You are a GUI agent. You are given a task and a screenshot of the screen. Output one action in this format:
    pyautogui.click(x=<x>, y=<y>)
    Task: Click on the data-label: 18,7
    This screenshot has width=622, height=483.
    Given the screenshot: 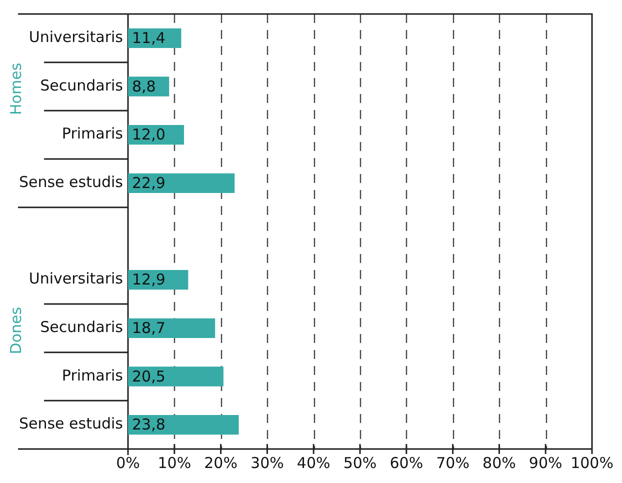 What is the action you would take?
    pyautogui.click(x=149, y=328)
    